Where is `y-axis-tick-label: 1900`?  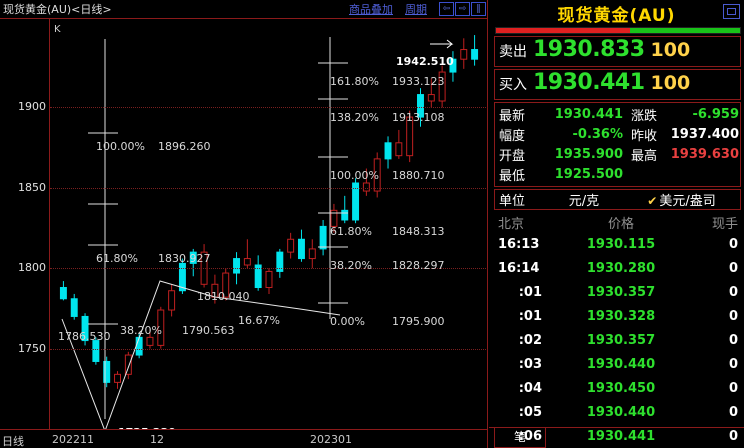 y-axis-tick-label: 1900 is located at coordinates (32, 107).